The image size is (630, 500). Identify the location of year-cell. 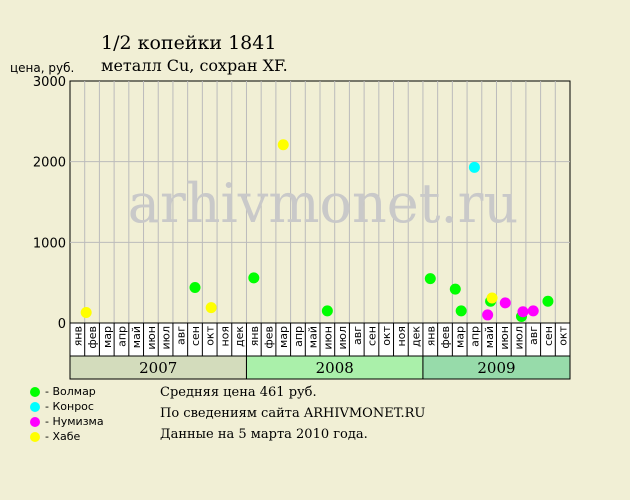
(496, 367).